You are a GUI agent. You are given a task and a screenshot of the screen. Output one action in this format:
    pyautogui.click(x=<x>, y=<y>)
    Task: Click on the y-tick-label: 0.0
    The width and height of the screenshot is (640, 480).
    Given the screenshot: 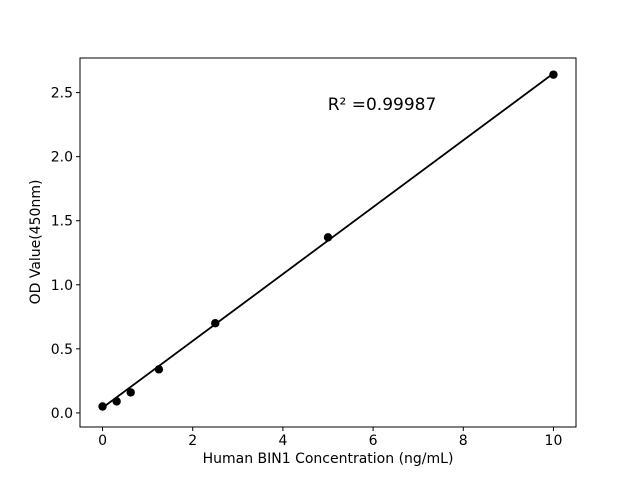 What is the action you would take?
    pyautogui.click(x=62, y=414)
    